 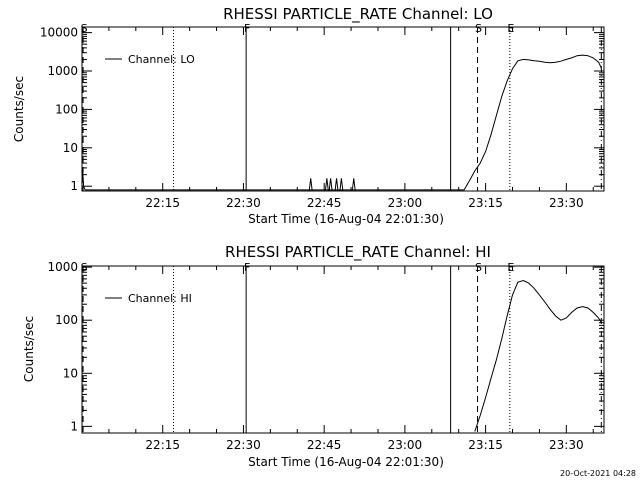 What do you see at coordinates (70, 148) in the screenshot?
I see `y-tick-label-lo: 10` at bounding box center [70, 148].